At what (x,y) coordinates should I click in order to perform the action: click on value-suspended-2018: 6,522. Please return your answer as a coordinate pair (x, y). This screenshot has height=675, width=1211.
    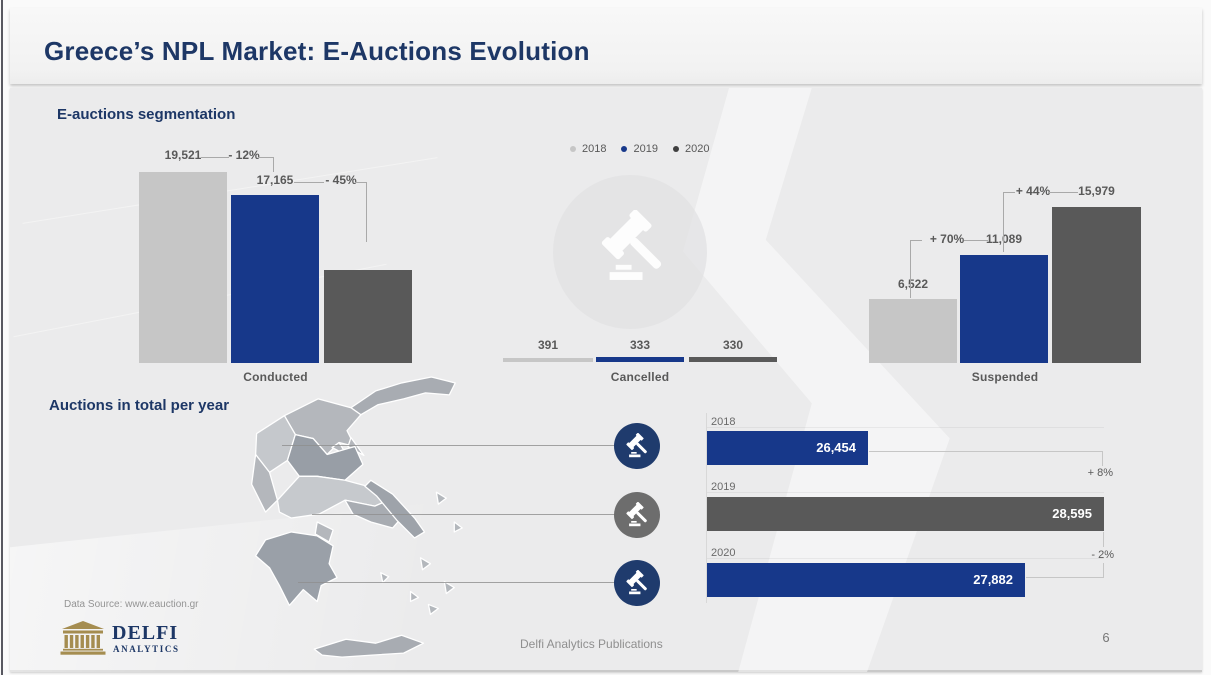
    Looking at the image, I should click on (913, 284).